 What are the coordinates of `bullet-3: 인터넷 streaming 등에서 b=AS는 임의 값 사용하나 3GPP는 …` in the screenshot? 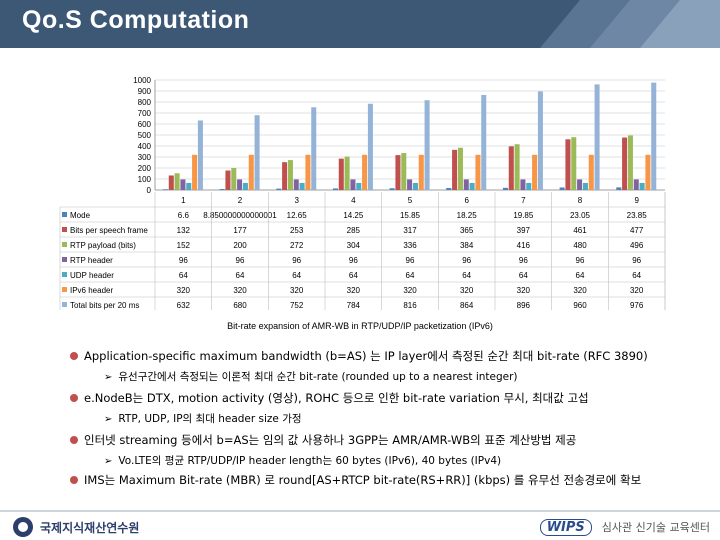 It's located at (323, 440).